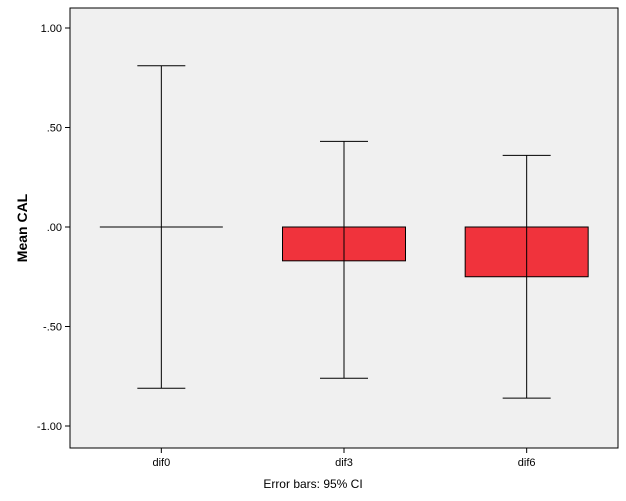 The height and width of the screenshot is (501, 626). What do you see at coordinates (52, 328) in the screenshot?
I see `y-tick-label: -.50` at bounding box center [52, 328].